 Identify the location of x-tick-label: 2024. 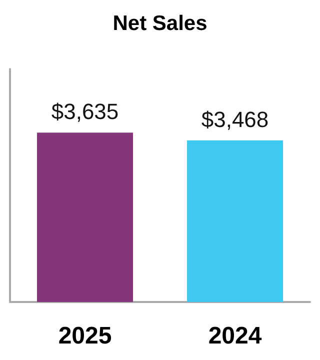
(235, 336).